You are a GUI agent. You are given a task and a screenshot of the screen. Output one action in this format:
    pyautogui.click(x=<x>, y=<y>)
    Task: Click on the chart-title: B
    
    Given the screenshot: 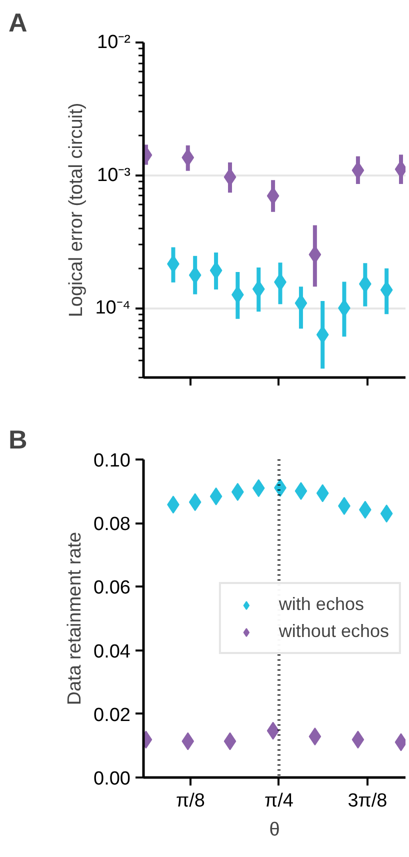 What is the action you would take?
    pyautogui.click(x=18, y=439)
    